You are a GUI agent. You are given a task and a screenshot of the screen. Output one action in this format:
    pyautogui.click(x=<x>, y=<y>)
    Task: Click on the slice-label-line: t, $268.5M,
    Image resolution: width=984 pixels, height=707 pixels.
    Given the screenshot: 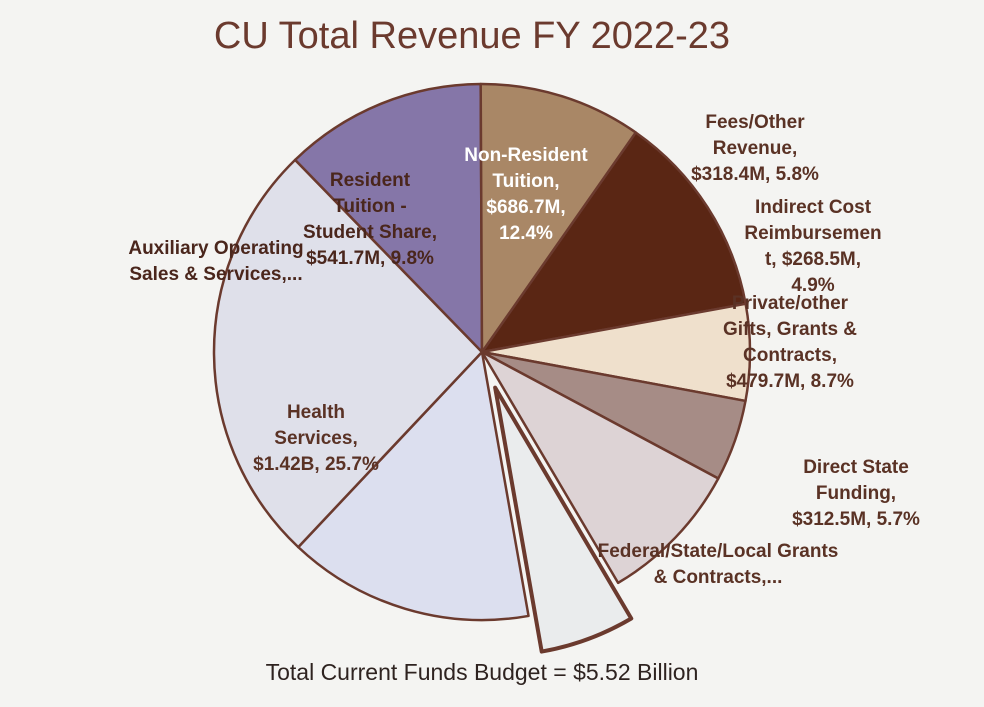 What is the action you would take?
    pyautogui.click(x=813, y=259)
    